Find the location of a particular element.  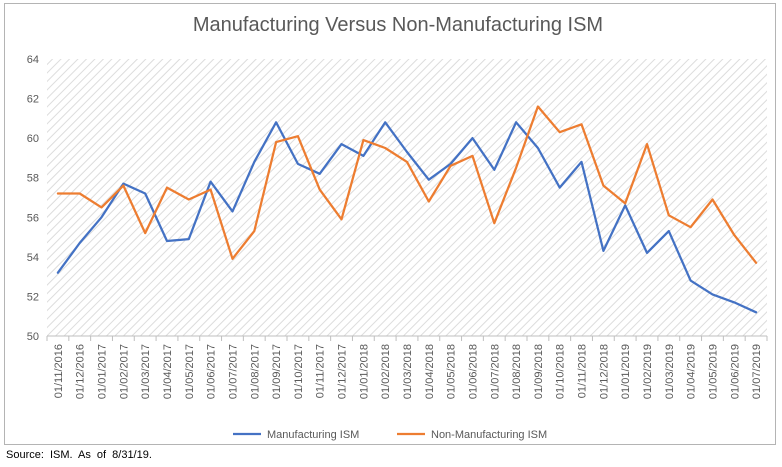

x-tick-label: 01/01/2018 is located at coordinates (364, 371).